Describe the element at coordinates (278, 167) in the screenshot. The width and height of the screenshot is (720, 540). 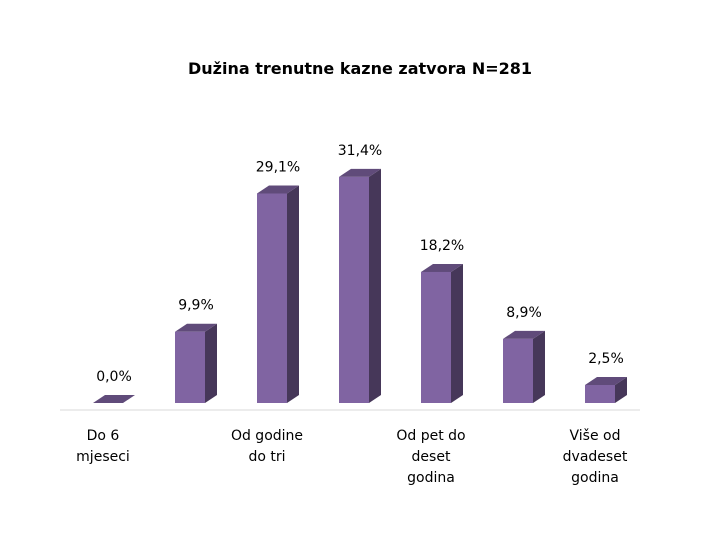
I see `value-label: 29,1%` at that location.